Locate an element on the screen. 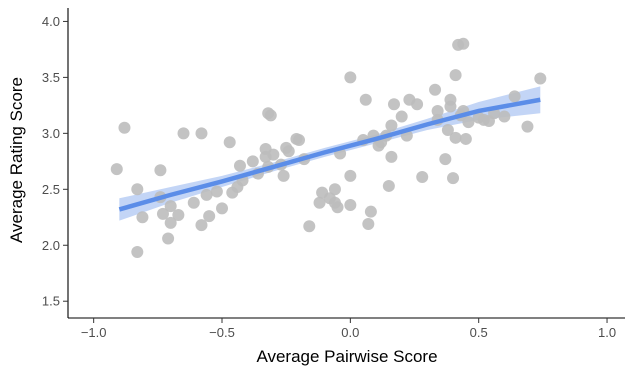 The width and height of the screenshot is (626, 371). x-tick-label-3: 0.0 is located at coordinates (350, 332).